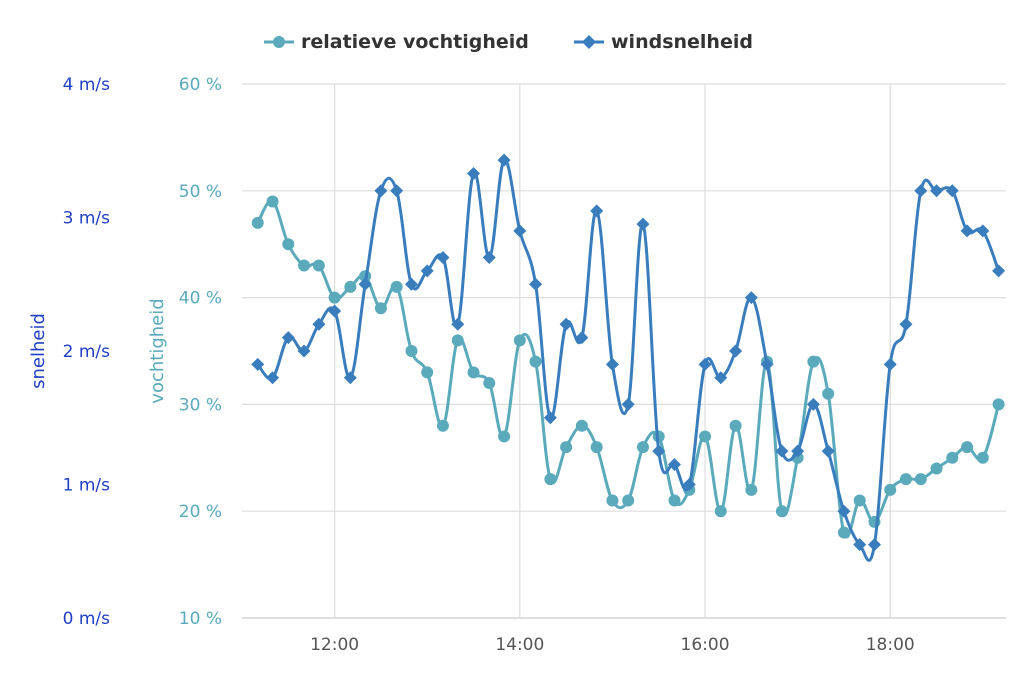 This screenshot has height=683, width=1024. Describe the element at coordinates (519, 645) in the screenshot. I see `x-tick-label: 14:00` at that location.